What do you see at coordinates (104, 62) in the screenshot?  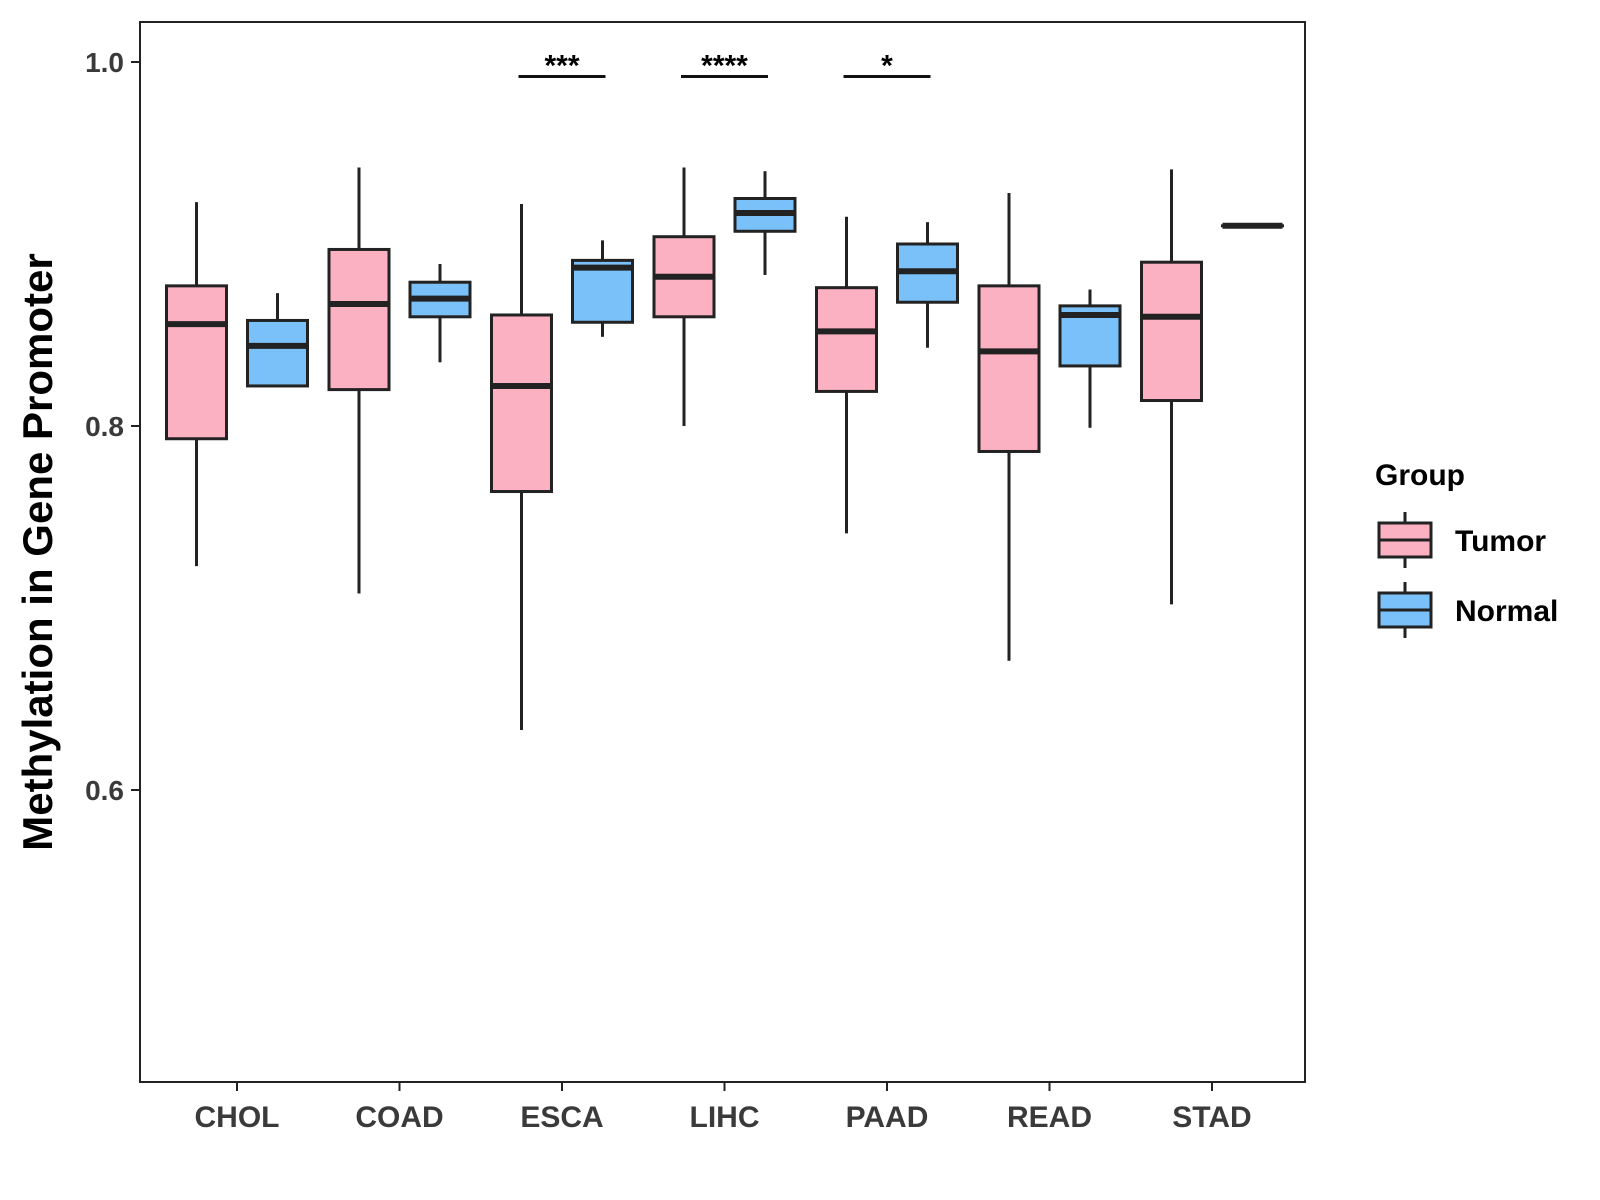 I see `y-tick-label: 1.0` at bounding box center [104, 62].